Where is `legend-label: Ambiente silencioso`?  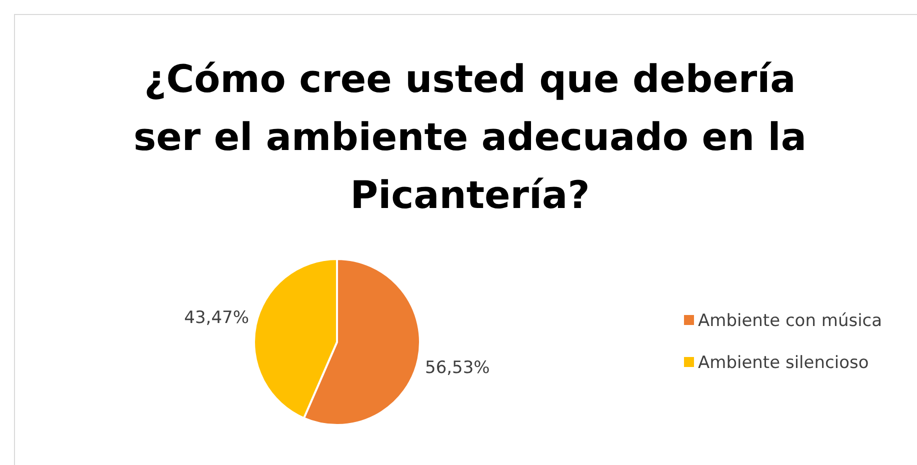
legend-label: Ambiente silencioso is located at coordinates (783, 362).